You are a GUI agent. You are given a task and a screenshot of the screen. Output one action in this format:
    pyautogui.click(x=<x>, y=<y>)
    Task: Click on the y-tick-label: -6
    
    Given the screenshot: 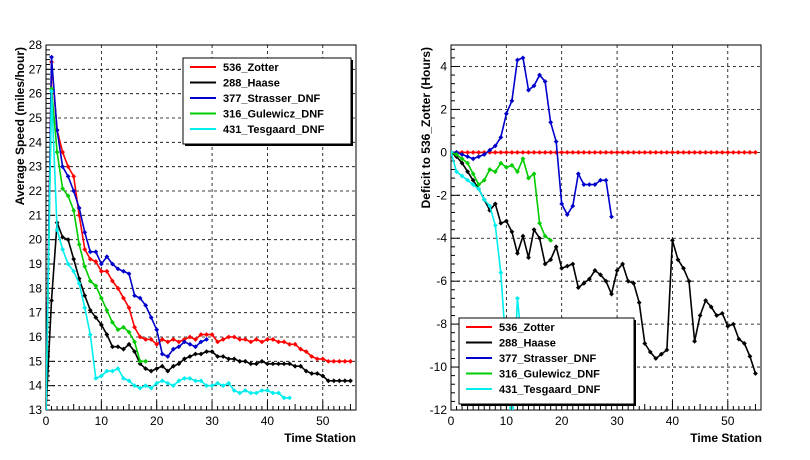 What is the action you would take?
    pyautogui.click(x=441, y=281)
    